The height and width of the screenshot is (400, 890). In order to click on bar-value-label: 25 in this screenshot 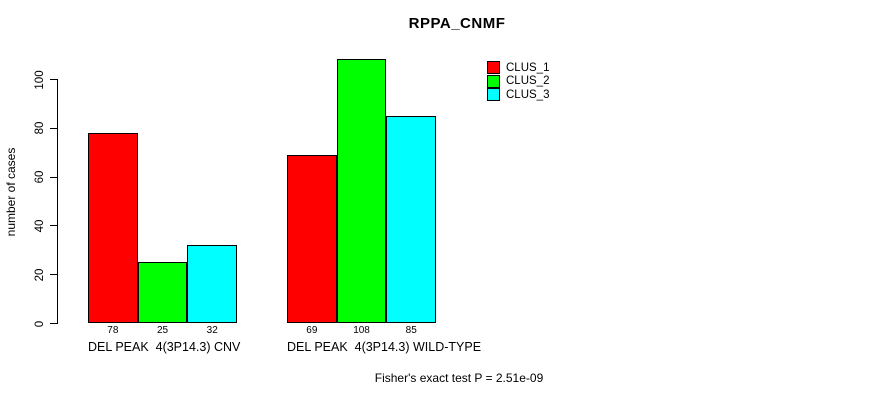, I will do `click(162, 330)`.